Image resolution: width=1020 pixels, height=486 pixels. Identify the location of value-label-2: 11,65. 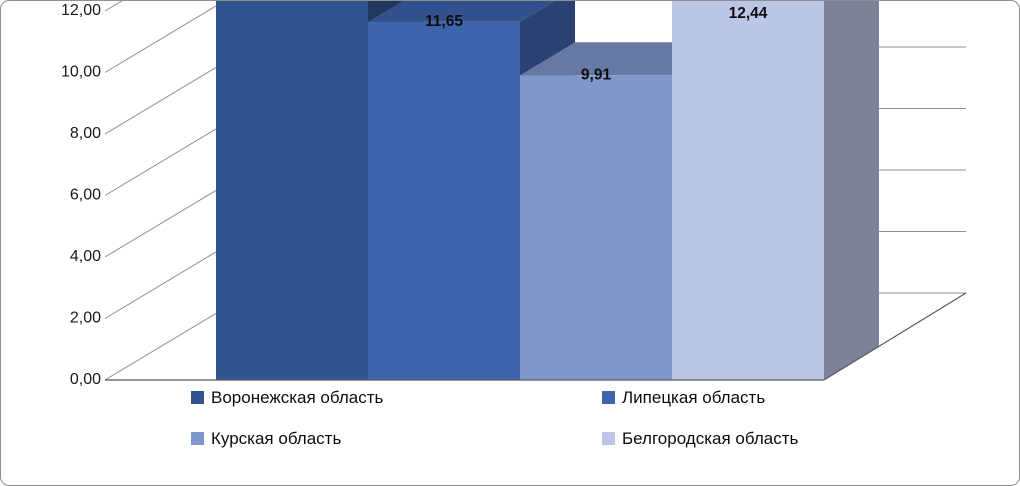
(444, 21).